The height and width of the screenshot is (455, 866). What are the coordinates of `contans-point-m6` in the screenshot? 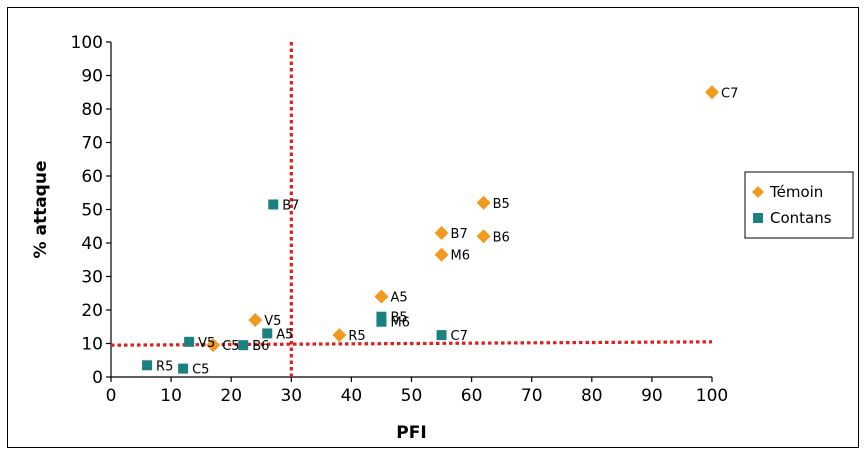 It's located at (381, 321).